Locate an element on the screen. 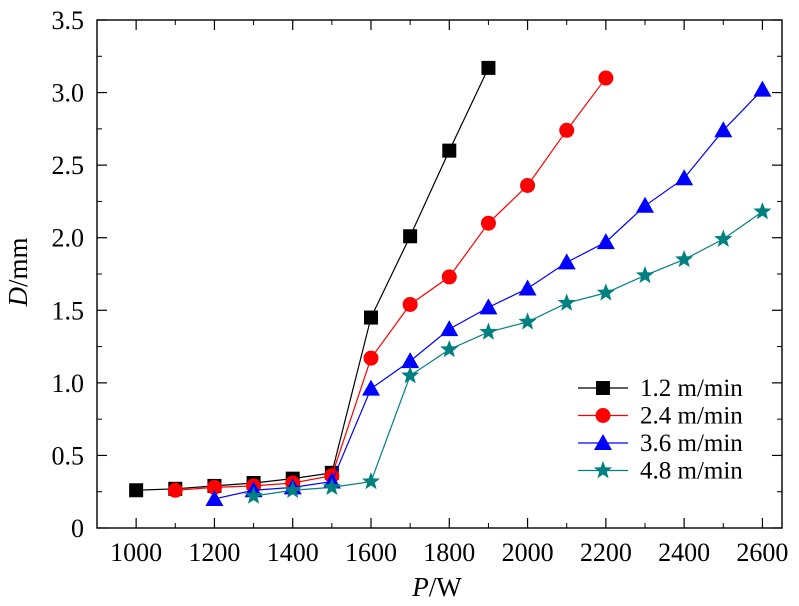 The image size is (799, 606). y-tick-label: 2.5 is located at coordinates (68, 165).